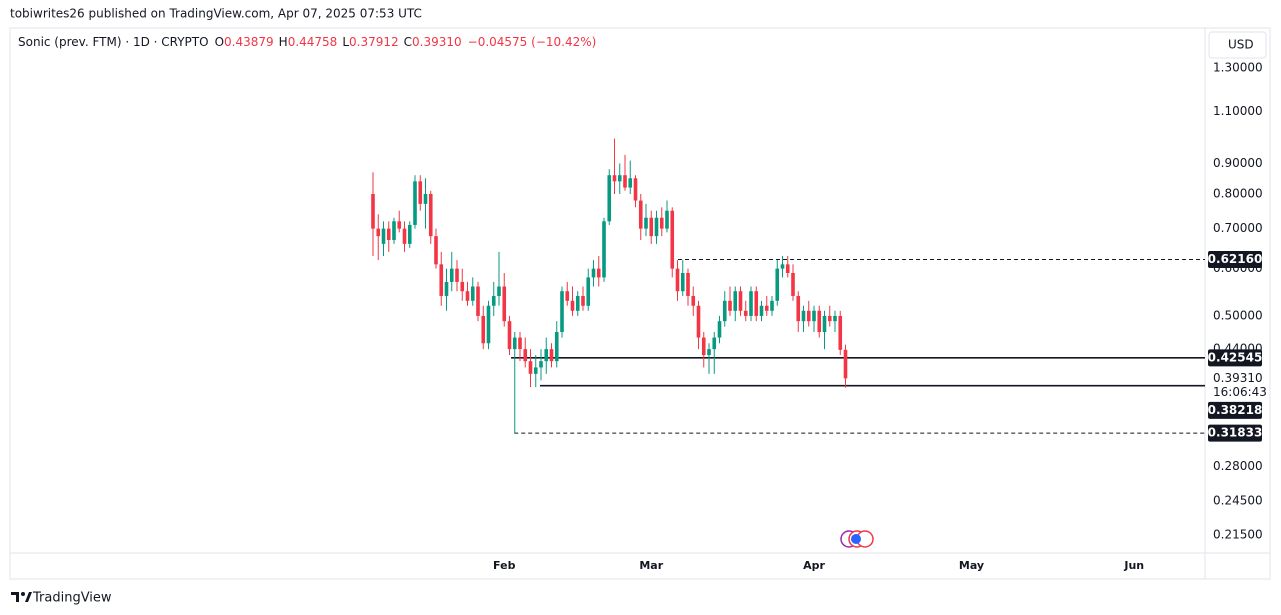  Describe the element at coordinates (283, 42) in the screenshot. I see `ohlc-key: H` at that location.